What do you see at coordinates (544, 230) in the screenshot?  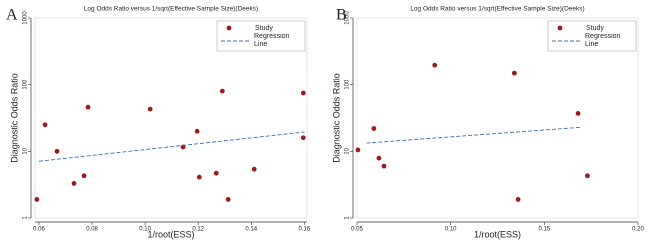 I see `x-tick-label: 0.15` at bounding box center [544, 230].